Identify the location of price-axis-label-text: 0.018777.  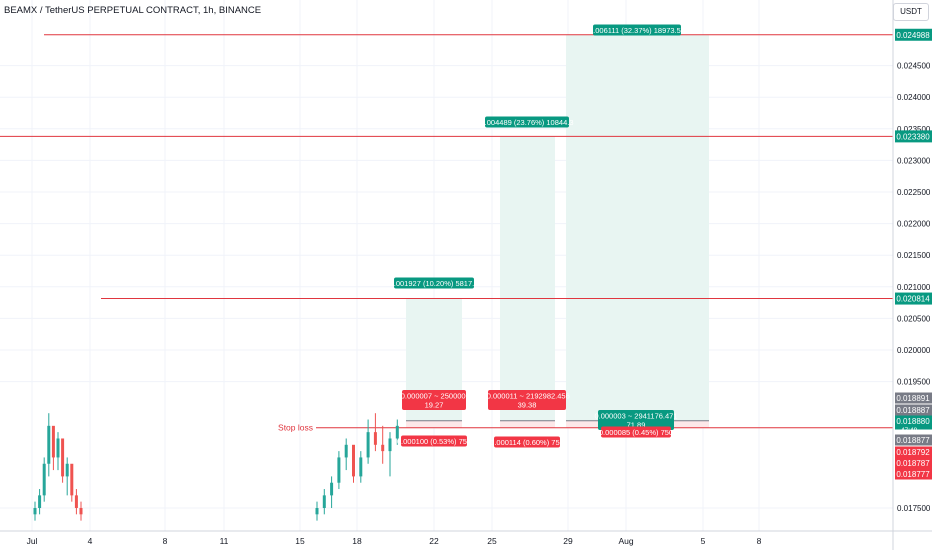
(913, 474).